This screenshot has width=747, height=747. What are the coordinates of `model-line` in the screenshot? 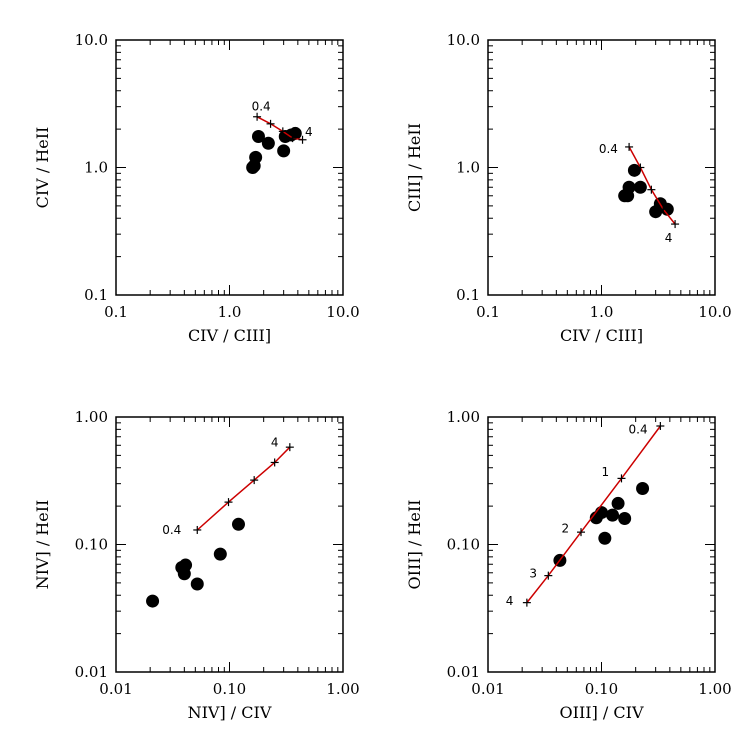 It's located at (243, 488).